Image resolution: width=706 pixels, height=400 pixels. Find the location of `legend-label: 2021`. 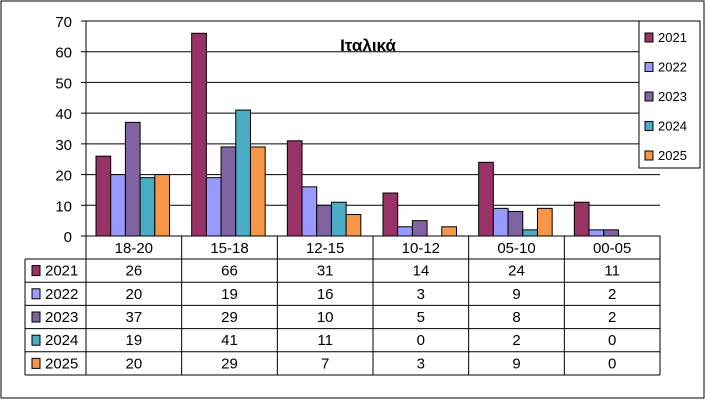

legend-label: 2021 is located at coordinates (672, 37).